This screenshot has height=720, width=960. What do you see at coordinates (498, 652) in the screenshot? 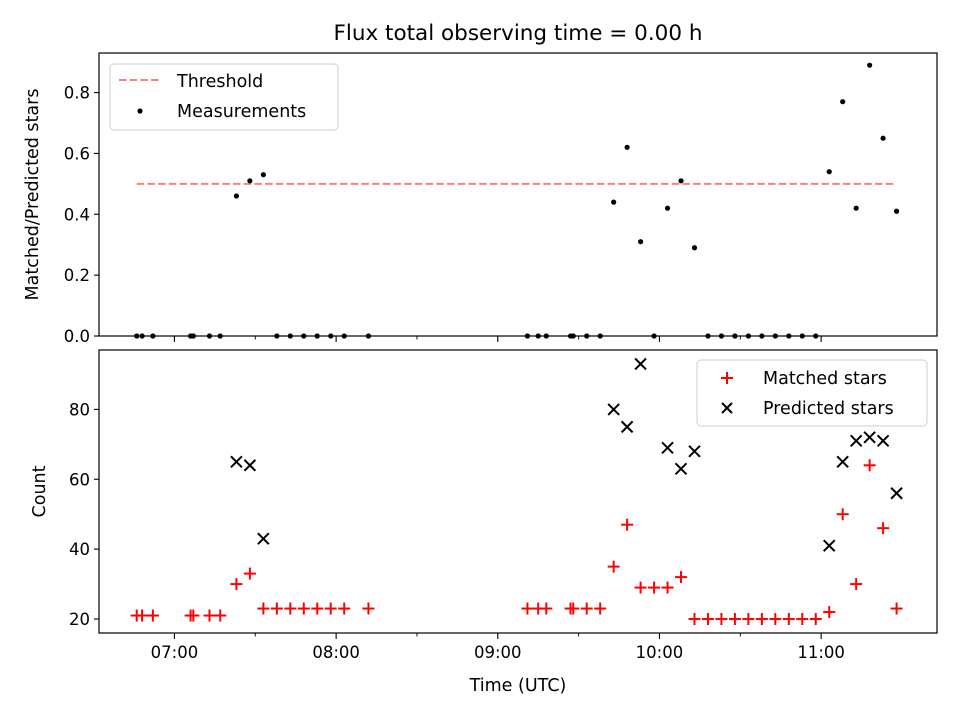
I see `x-tick-label: 09:00` at bounding box center [498, 652].